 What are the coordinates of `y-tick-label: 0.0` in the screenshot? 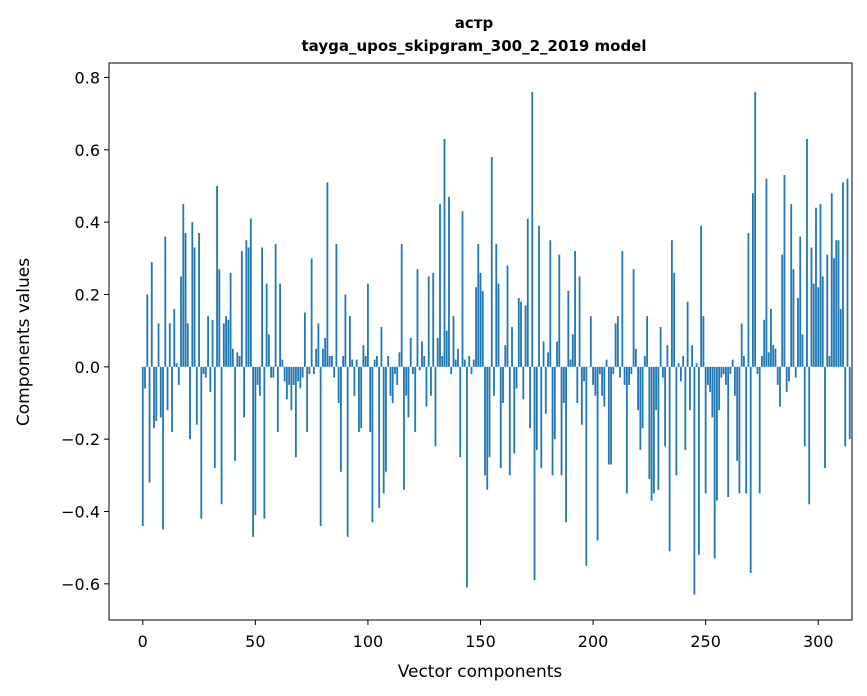 It's located at (87, 367).